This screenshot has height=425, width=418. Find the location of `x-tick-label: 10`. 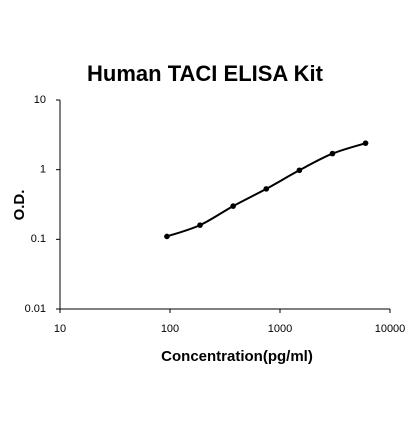

x-tick-label: 10 is located at coordinates (60, 329).